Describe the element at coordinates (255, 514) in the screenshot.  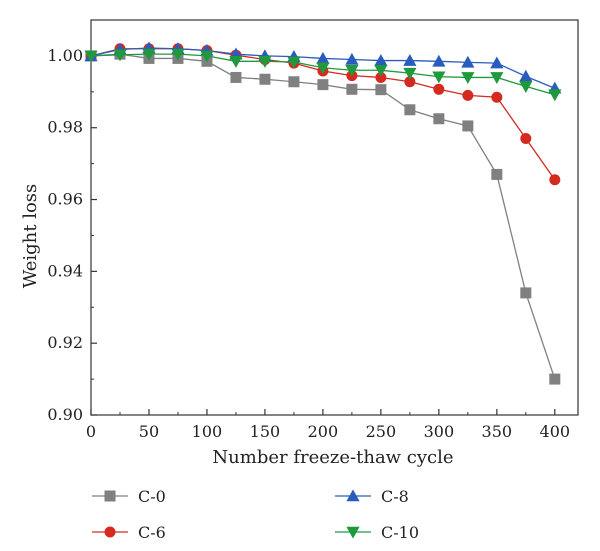
I see `legend: C-0 C-6 C-8 C-10` at that location.